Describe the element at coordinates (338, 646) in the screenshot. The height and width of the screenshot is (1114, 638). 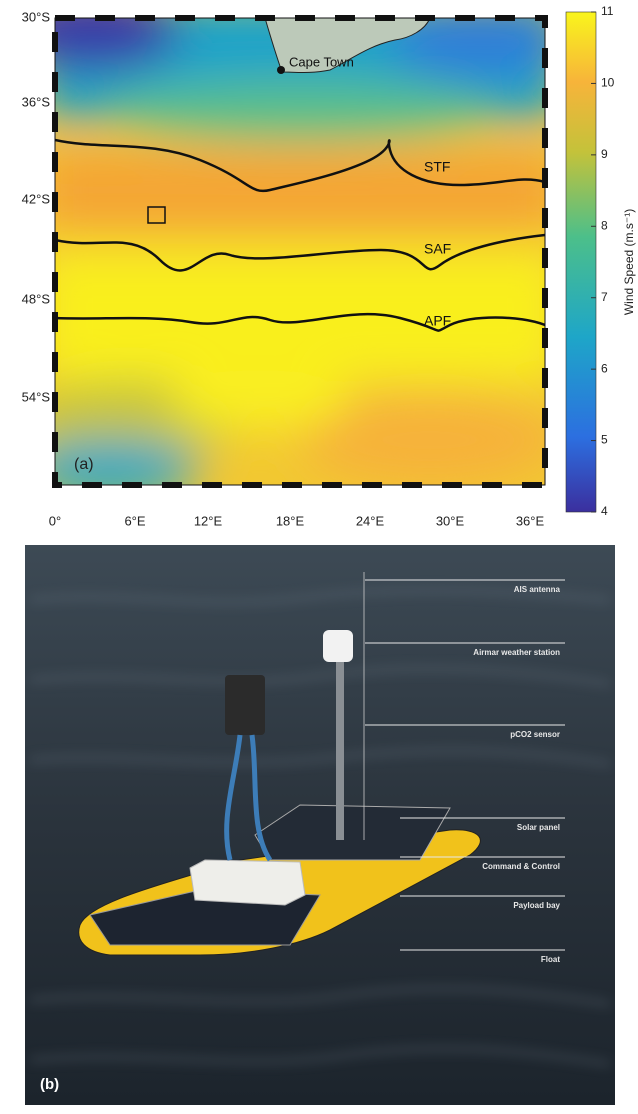
I see `weather-station` at that location.